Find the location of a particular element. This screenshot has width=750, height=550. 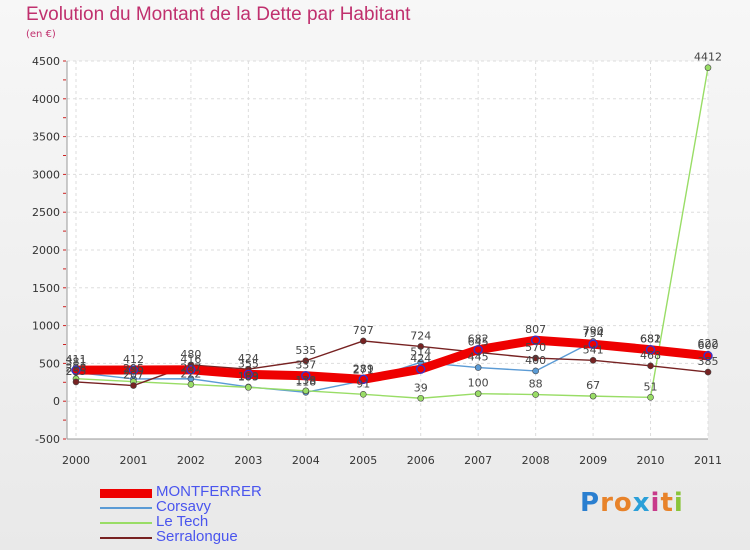

x-tick-label: 2010 is located at coordinates (651, 460).